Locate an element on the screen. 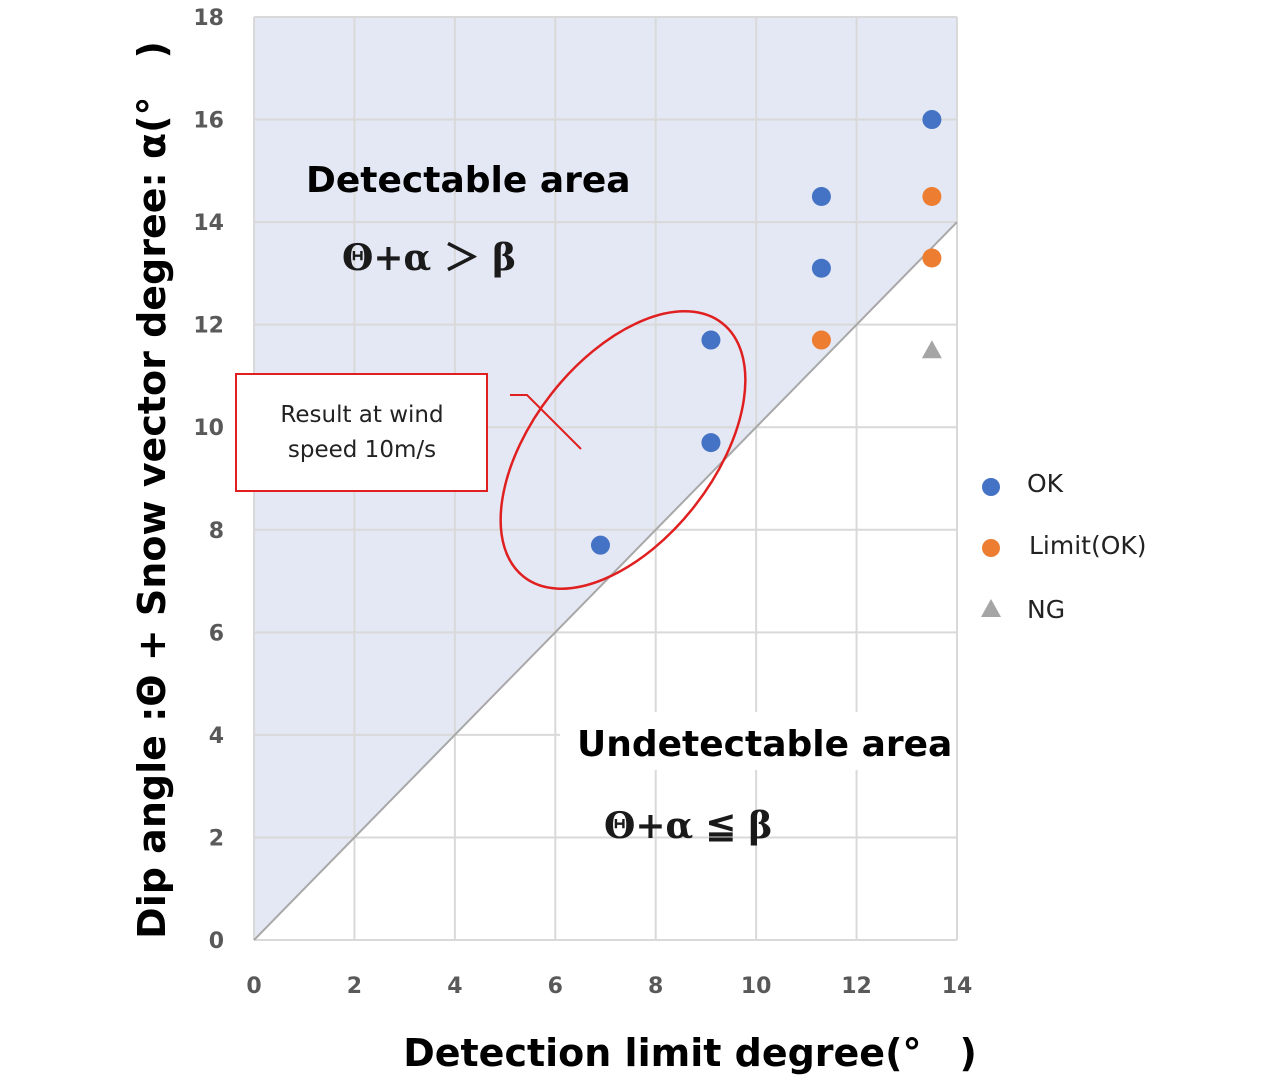 The height and width of the screenshot is (1076, 1284). y-tick-label: 10 is located at coordinates (208, 428).